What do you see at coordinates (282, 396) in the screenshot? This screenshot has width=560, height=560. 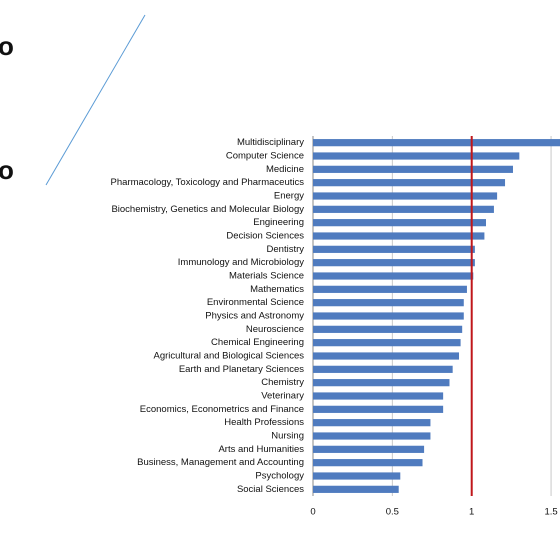 I see `y-tick-label: Veterinary` at bounding box center [282, 396].